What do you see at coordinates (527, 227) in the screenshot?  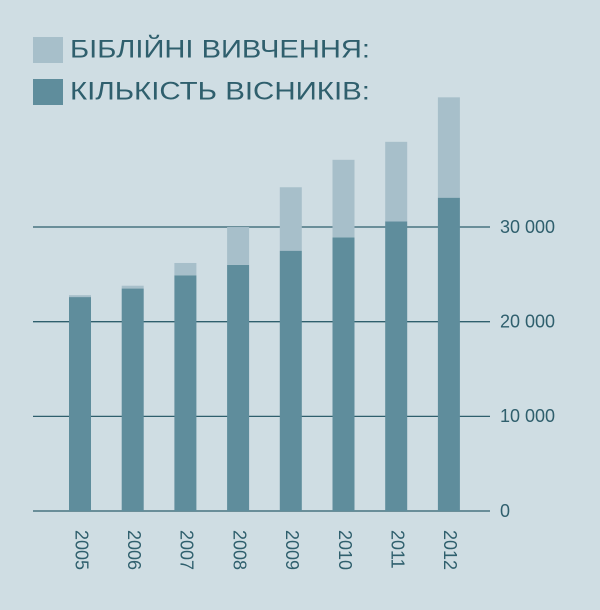 I see `y-tick-label: 30 000` at bounding box center [527, 227].